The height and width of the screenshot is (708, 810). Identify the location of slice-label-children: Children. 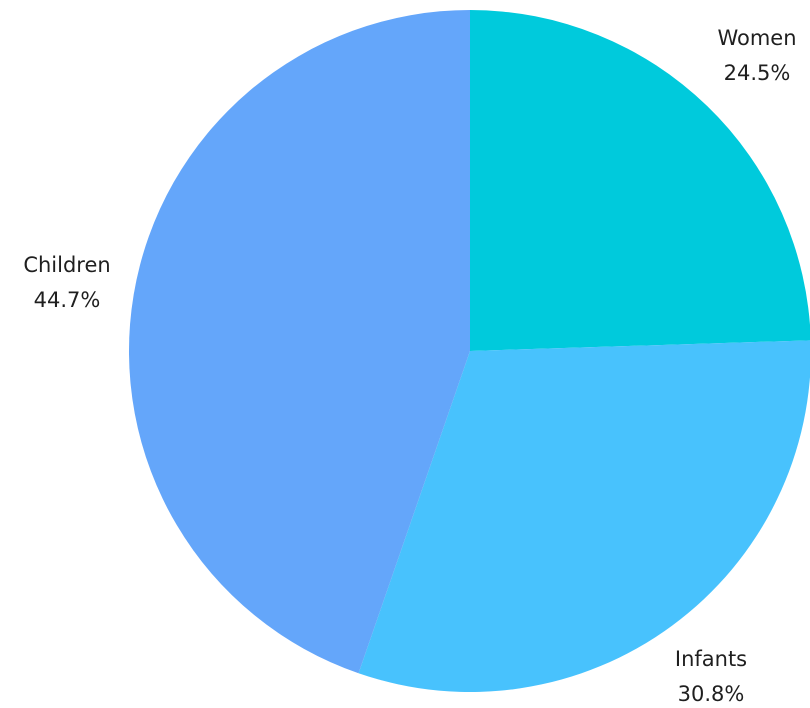
(66, 265).